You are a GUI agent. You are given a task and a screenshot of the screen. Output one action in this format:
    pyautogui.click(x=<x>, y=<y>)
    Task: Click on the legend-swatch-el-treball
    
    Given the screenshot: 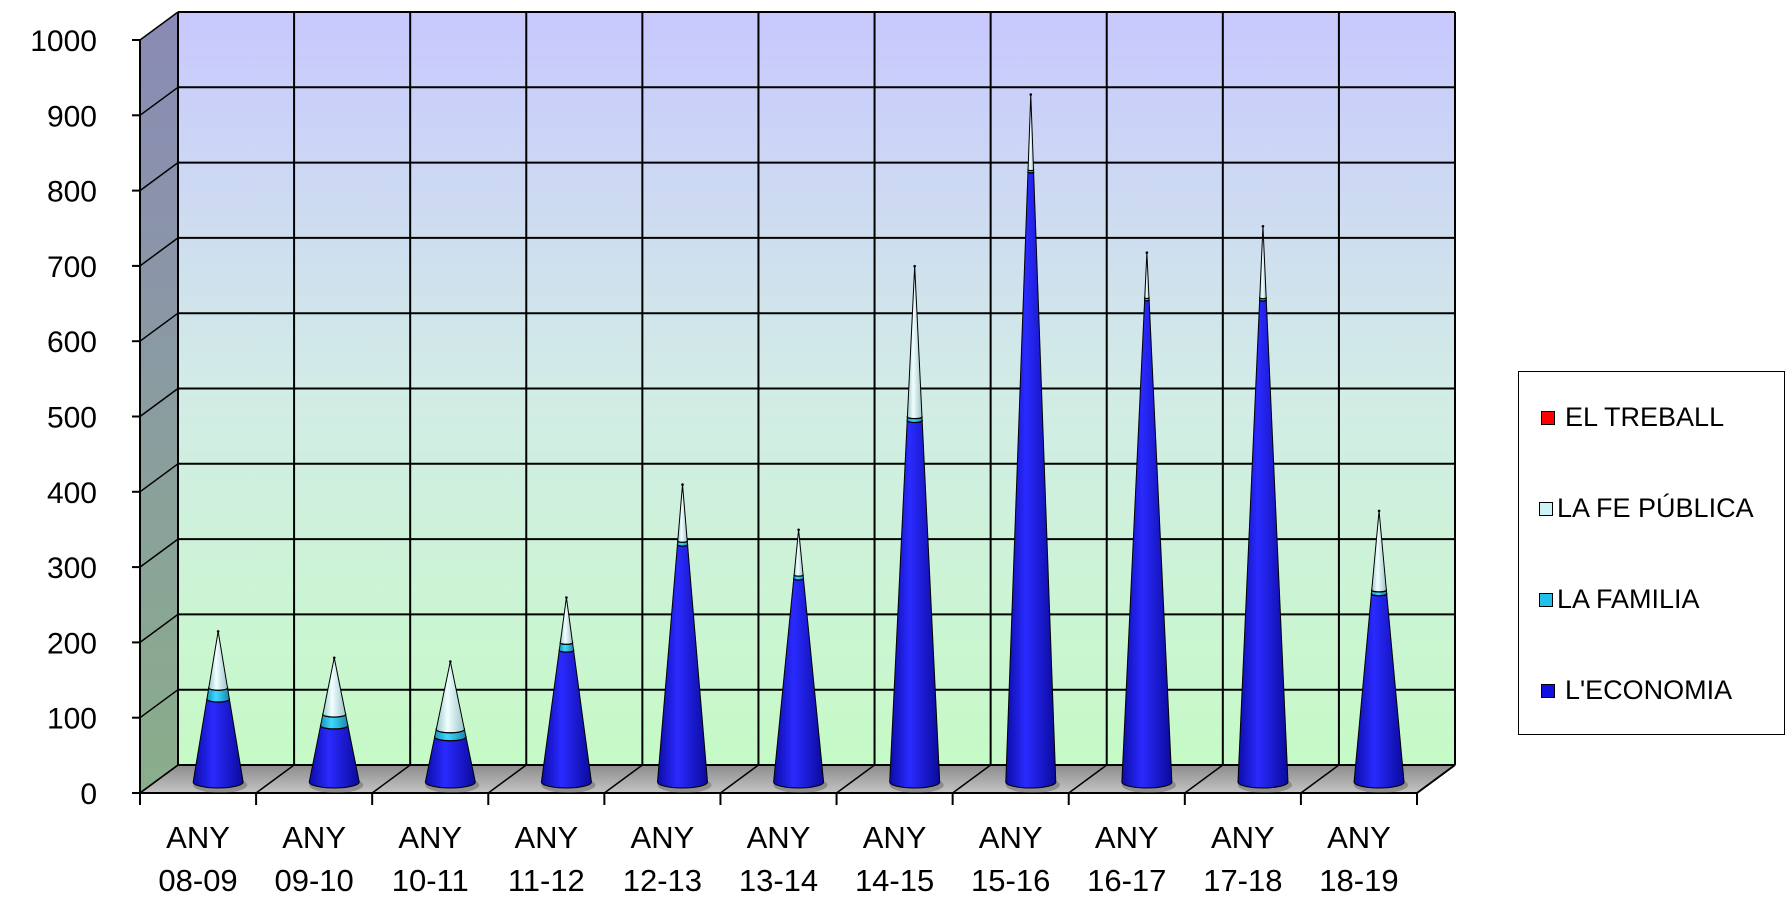 What is the action you would take?
    pyautogui.click(x=1548, y=417)
    